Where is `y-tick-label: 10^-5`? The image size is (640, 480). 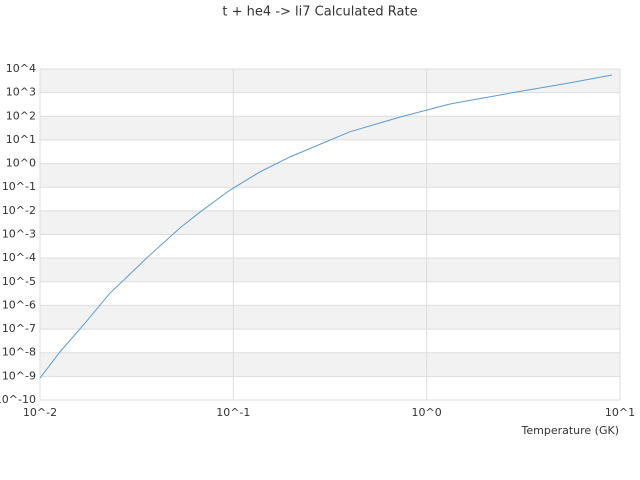
y-tick-label: 10^-5 is located at coordinates (19, 281).